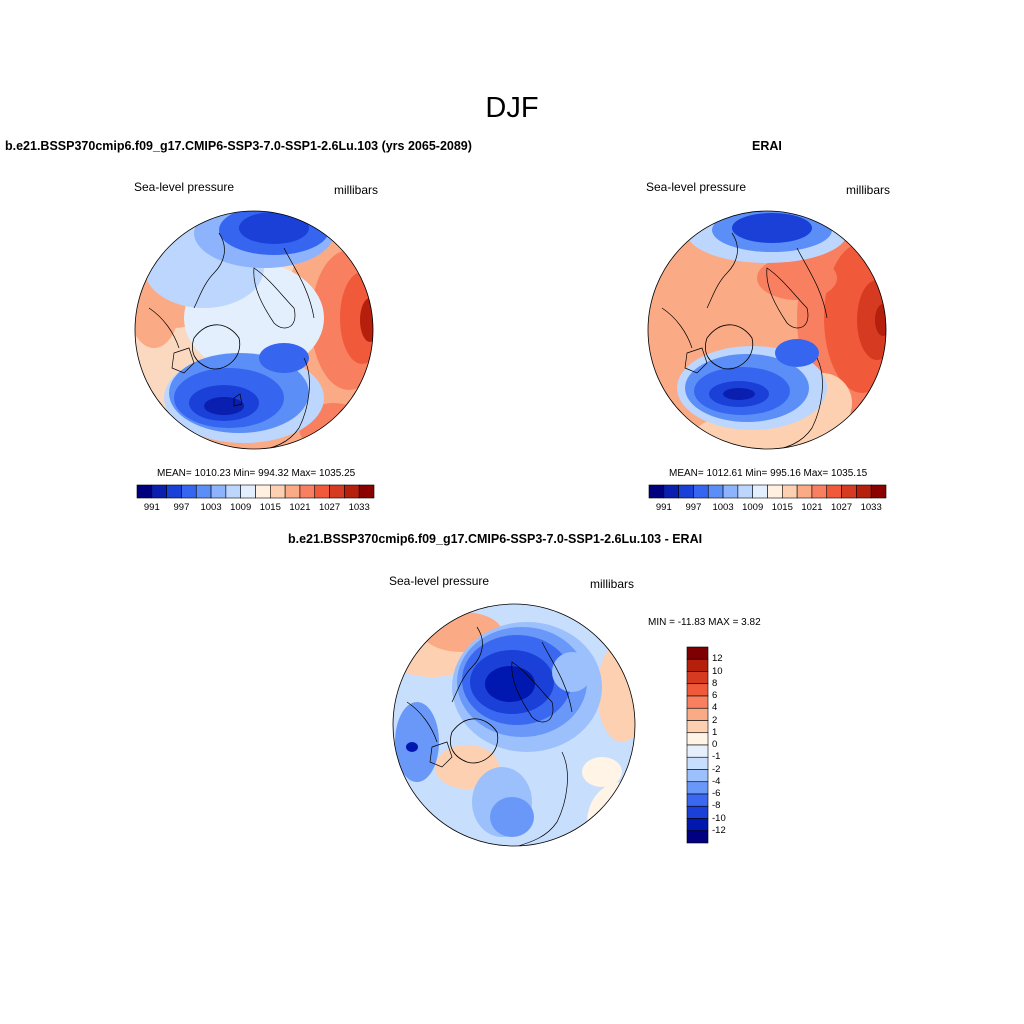 The height and width of the screenshot is (1024, 1024). Describe the element at coordinates (715, 732) in the screenshot. I see `colorbar-tick-label: 1` at that location.